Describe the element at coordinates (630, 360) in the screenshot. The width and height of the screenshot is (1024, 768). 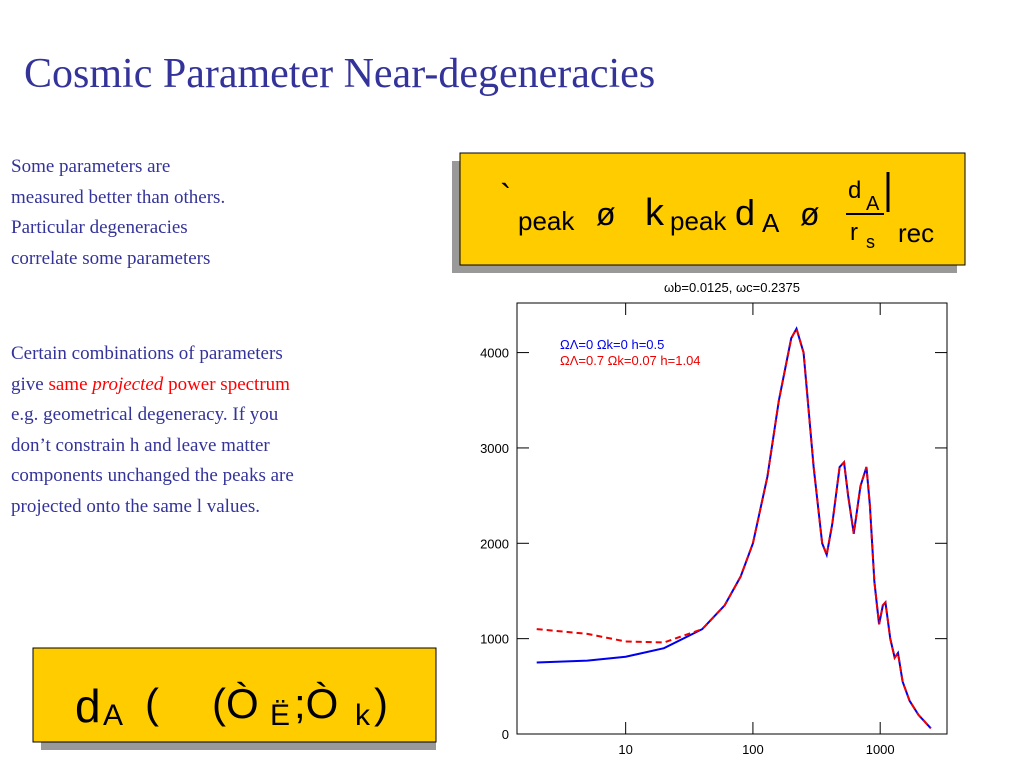
I see `legend-entry: ΩΛ=0.7 Ωk=0.07 h=1.04` at that location.